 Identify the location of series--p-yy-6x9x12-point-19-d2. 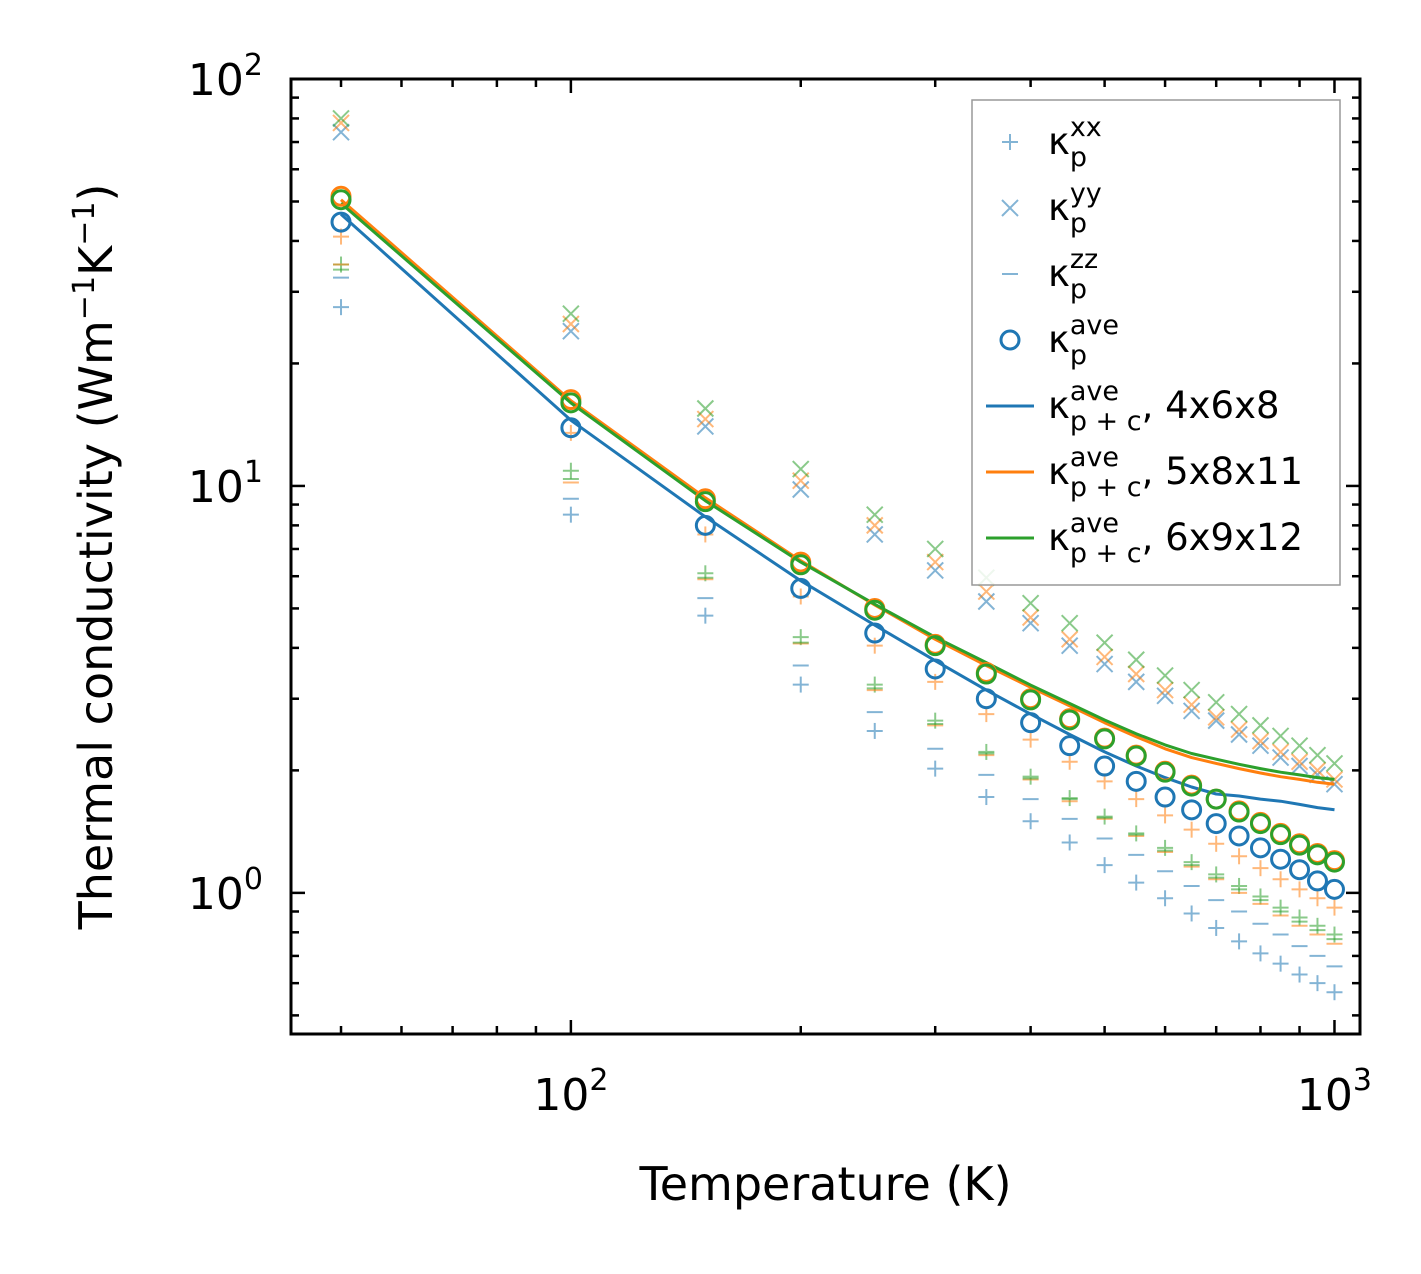
(1334, 763).